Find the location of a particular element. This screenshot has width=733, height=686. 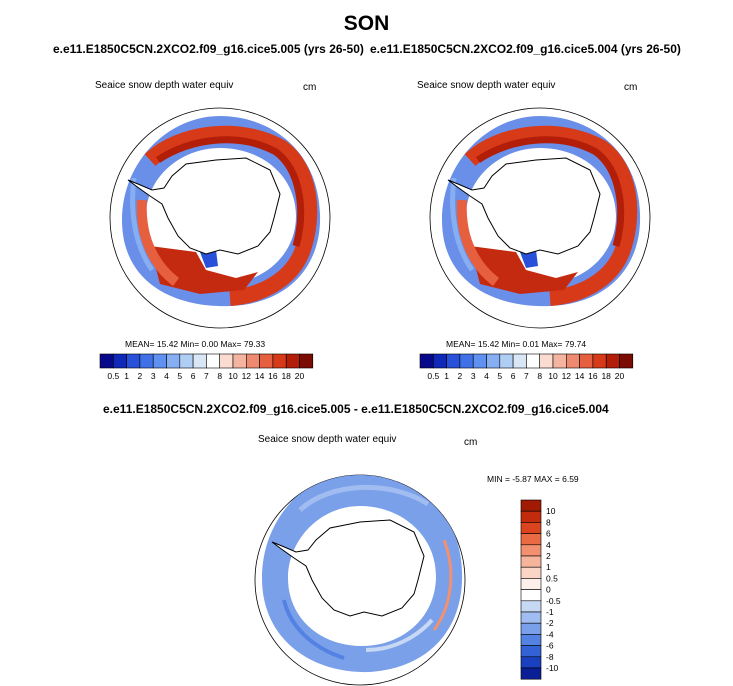

right-colorbar-tick-label: 8 is located at coordinates (539, 376).